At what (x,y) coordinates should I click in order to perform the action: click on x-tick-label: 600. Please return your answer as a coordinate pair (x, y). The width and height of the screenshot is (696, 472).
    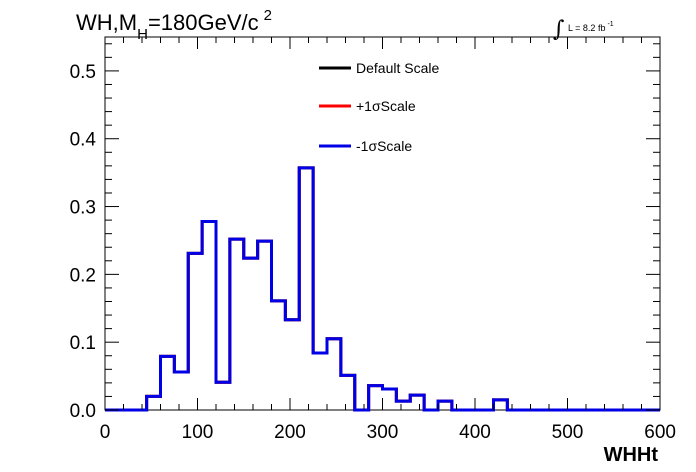
    Looking at the image, I should click on (660, 432).